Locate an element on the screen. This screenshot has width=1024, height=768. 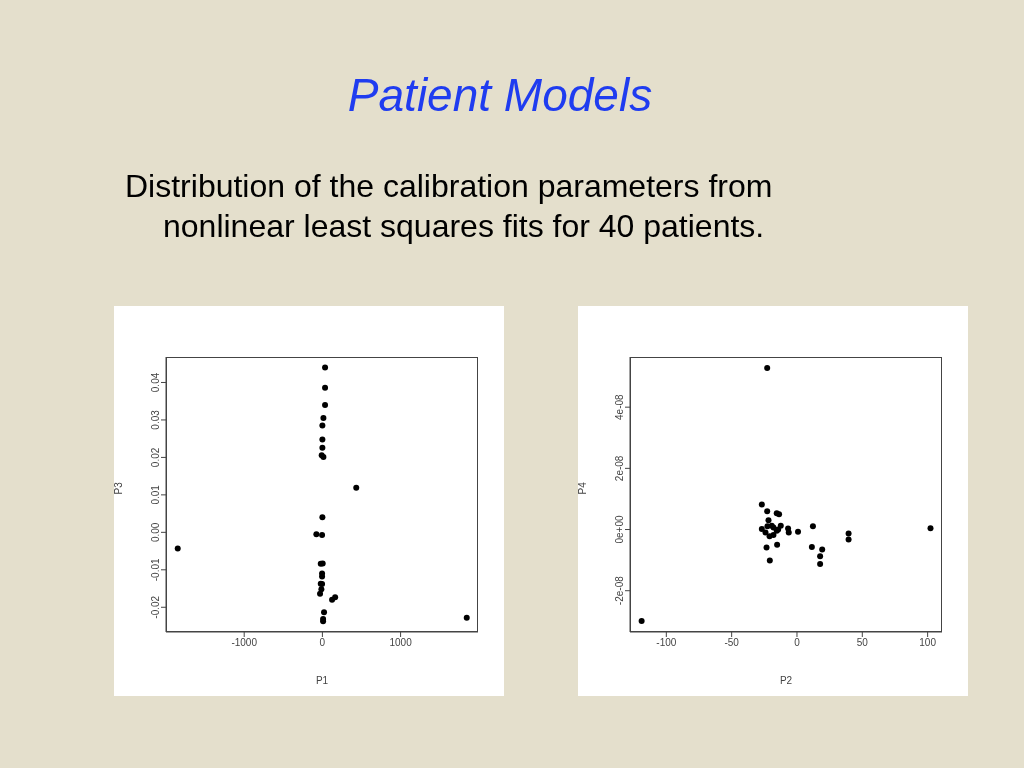
x-tick-label: 1000 is located at coordinates (401, 643).